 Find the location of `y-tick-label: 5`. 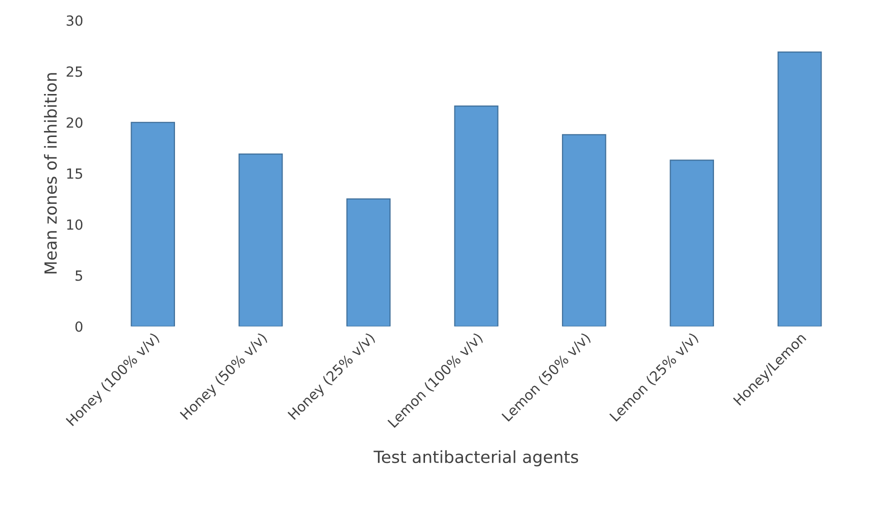

y-tick-label: 5 is located at coordinates (79, 275).